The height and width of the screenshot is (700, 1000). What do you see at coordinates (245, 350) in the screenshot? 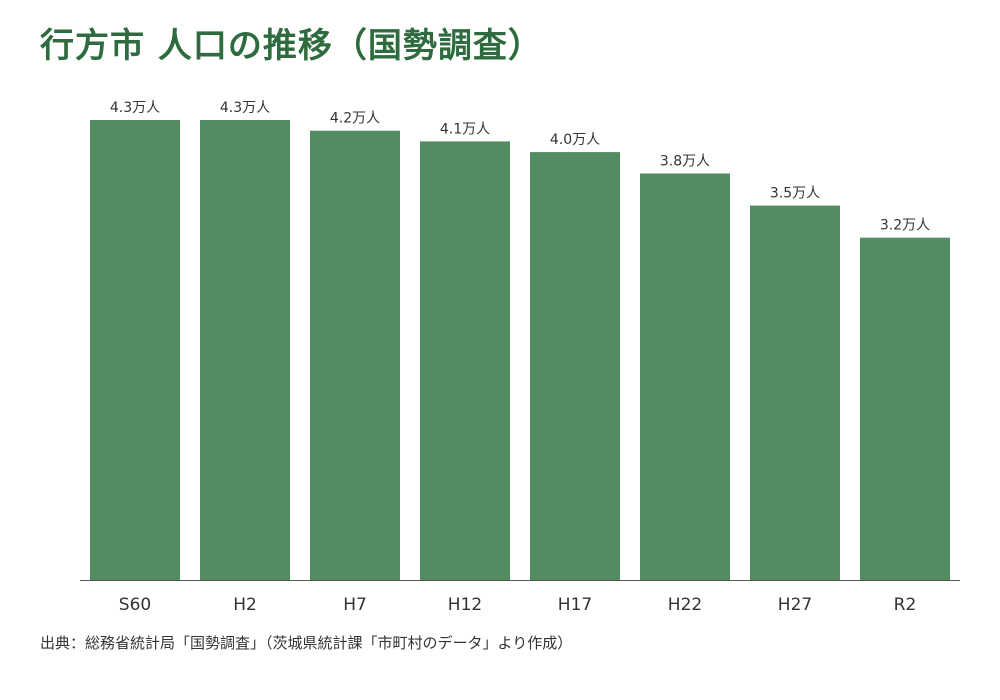
I see `bar-H2` at bounding box center [245, 350].